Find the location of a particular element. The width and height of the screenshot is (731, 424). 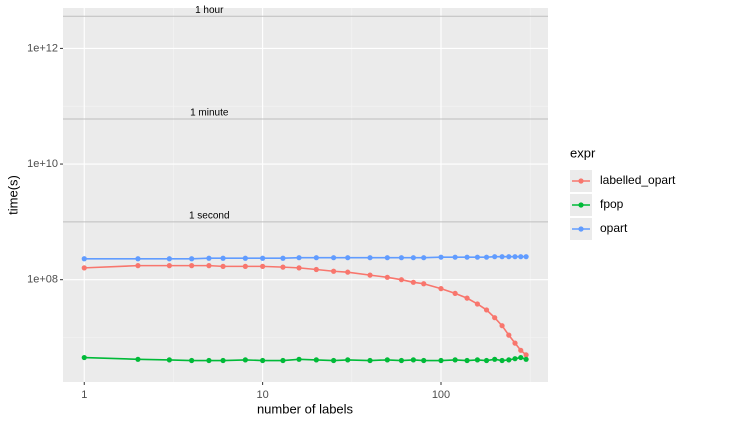

legend-label: fpop is located at coordinates (612, 204).